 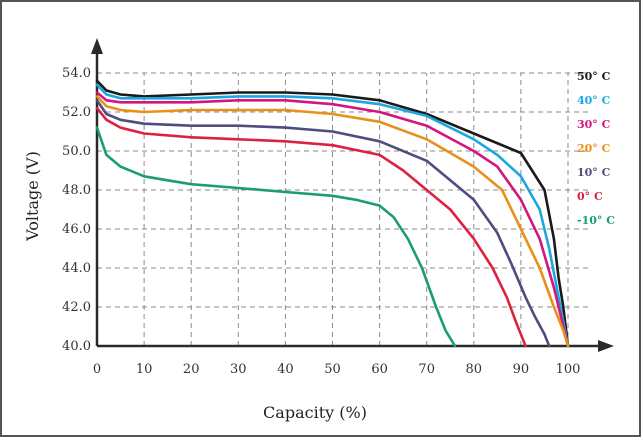 What do you see at coordinates (379, 369) in the screenshot?
I see `x-tick-label: 60` at bounding box center [379, 369].